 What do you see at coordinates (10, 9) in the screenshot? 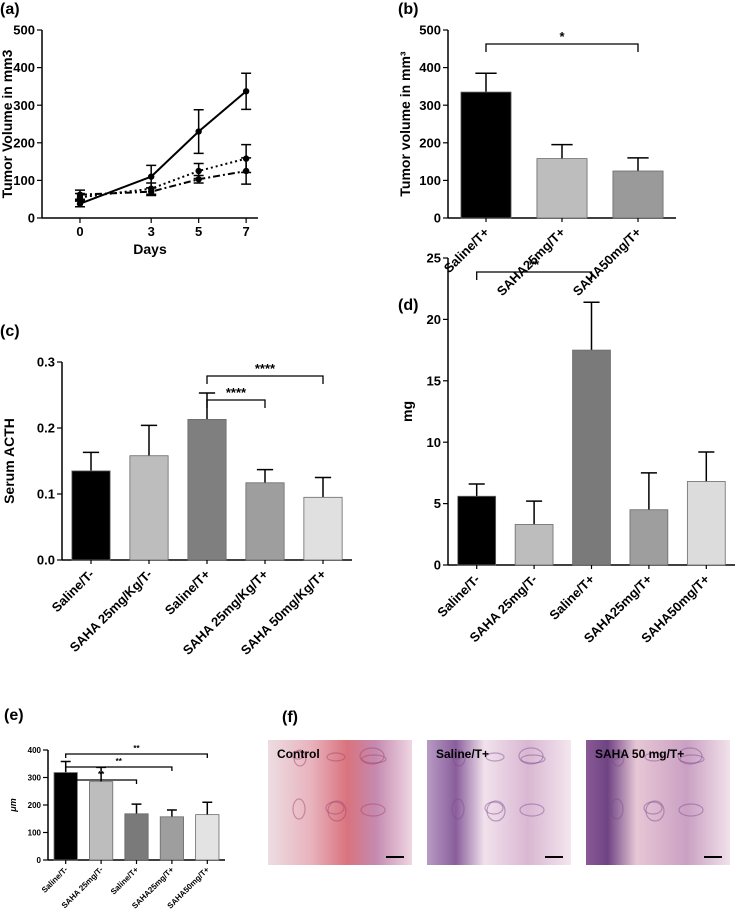
I see `panel-label: (a)` at bounding box center [10, 9].